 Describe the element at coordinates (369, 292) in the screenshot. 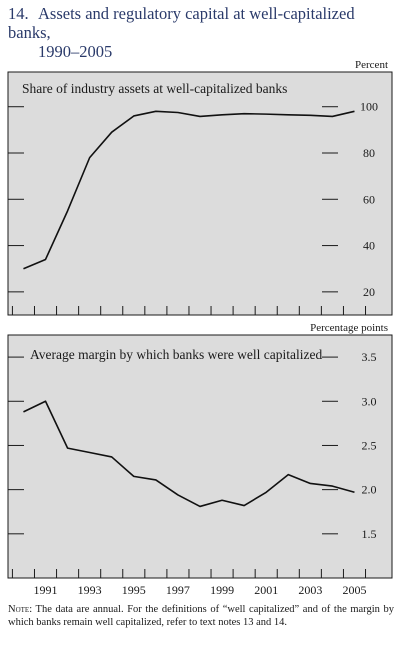

I see `assets-ytick-label-0: 20` at that location.